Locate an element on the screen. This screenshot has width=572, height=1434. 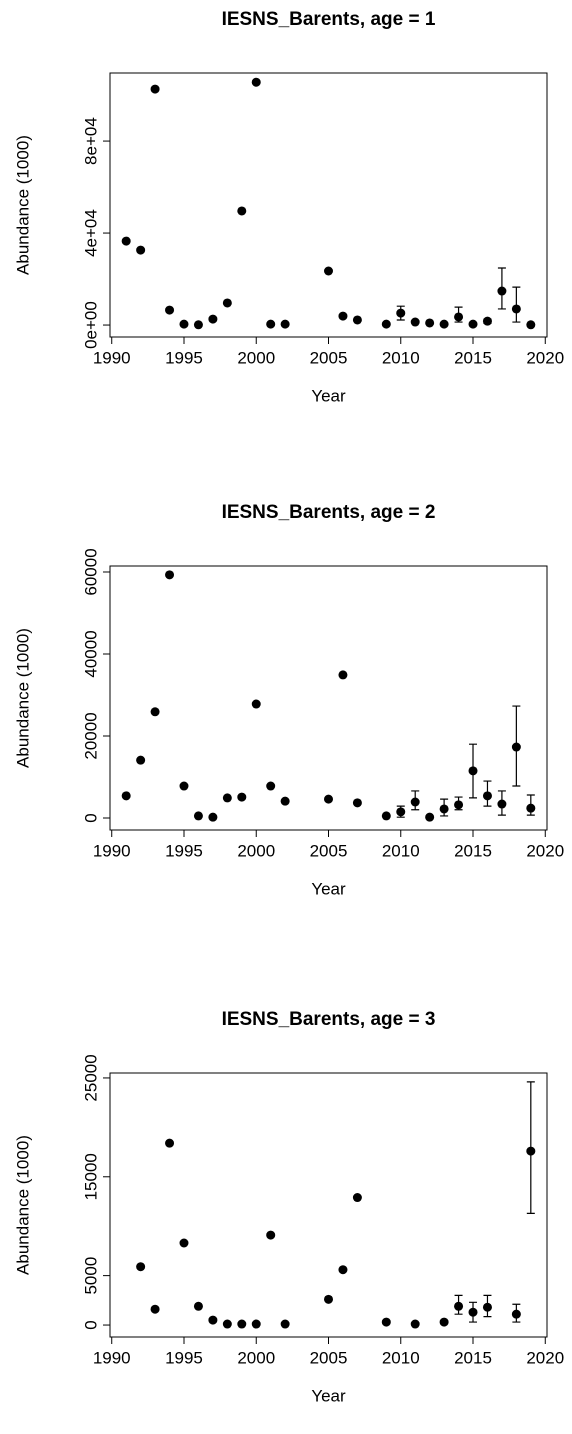
x-tick-label: 2000 is located at coordinates (256, 357).